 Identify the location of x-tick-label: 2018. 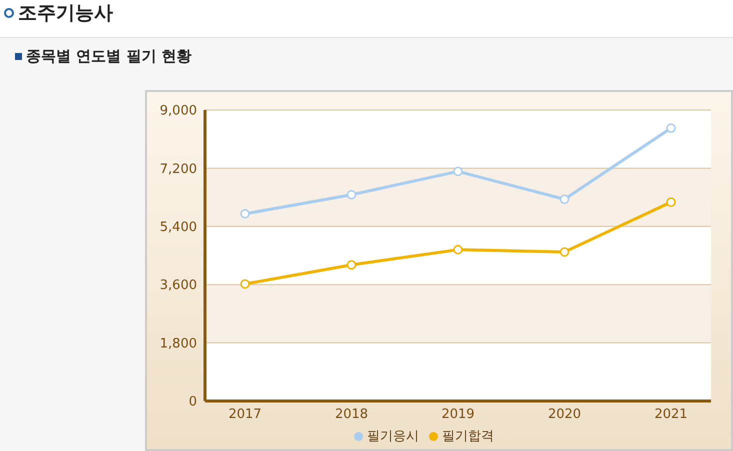
(351, 414).